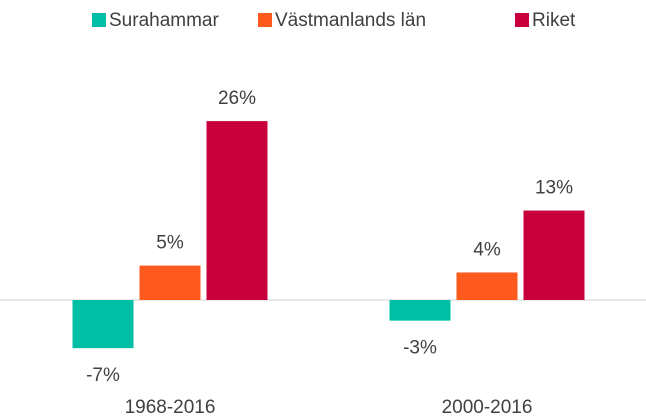  What do you see at coordinates (170, 407) in the screenshot?
I see `x-tick-label: 1968-2016` at bounding box center [170, 407].